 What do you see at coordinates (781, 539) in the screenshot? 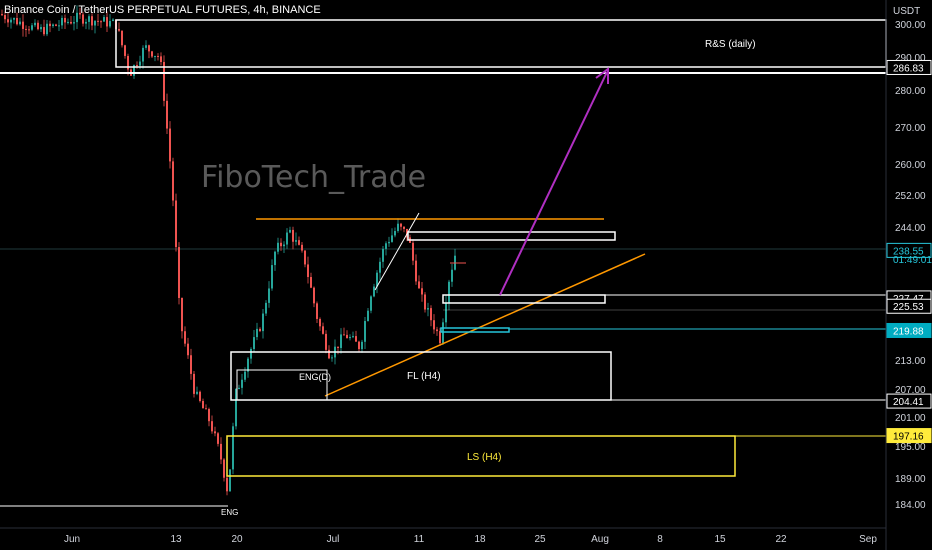
I see `time-tick-label: 22` at bounding box center [781, 539].